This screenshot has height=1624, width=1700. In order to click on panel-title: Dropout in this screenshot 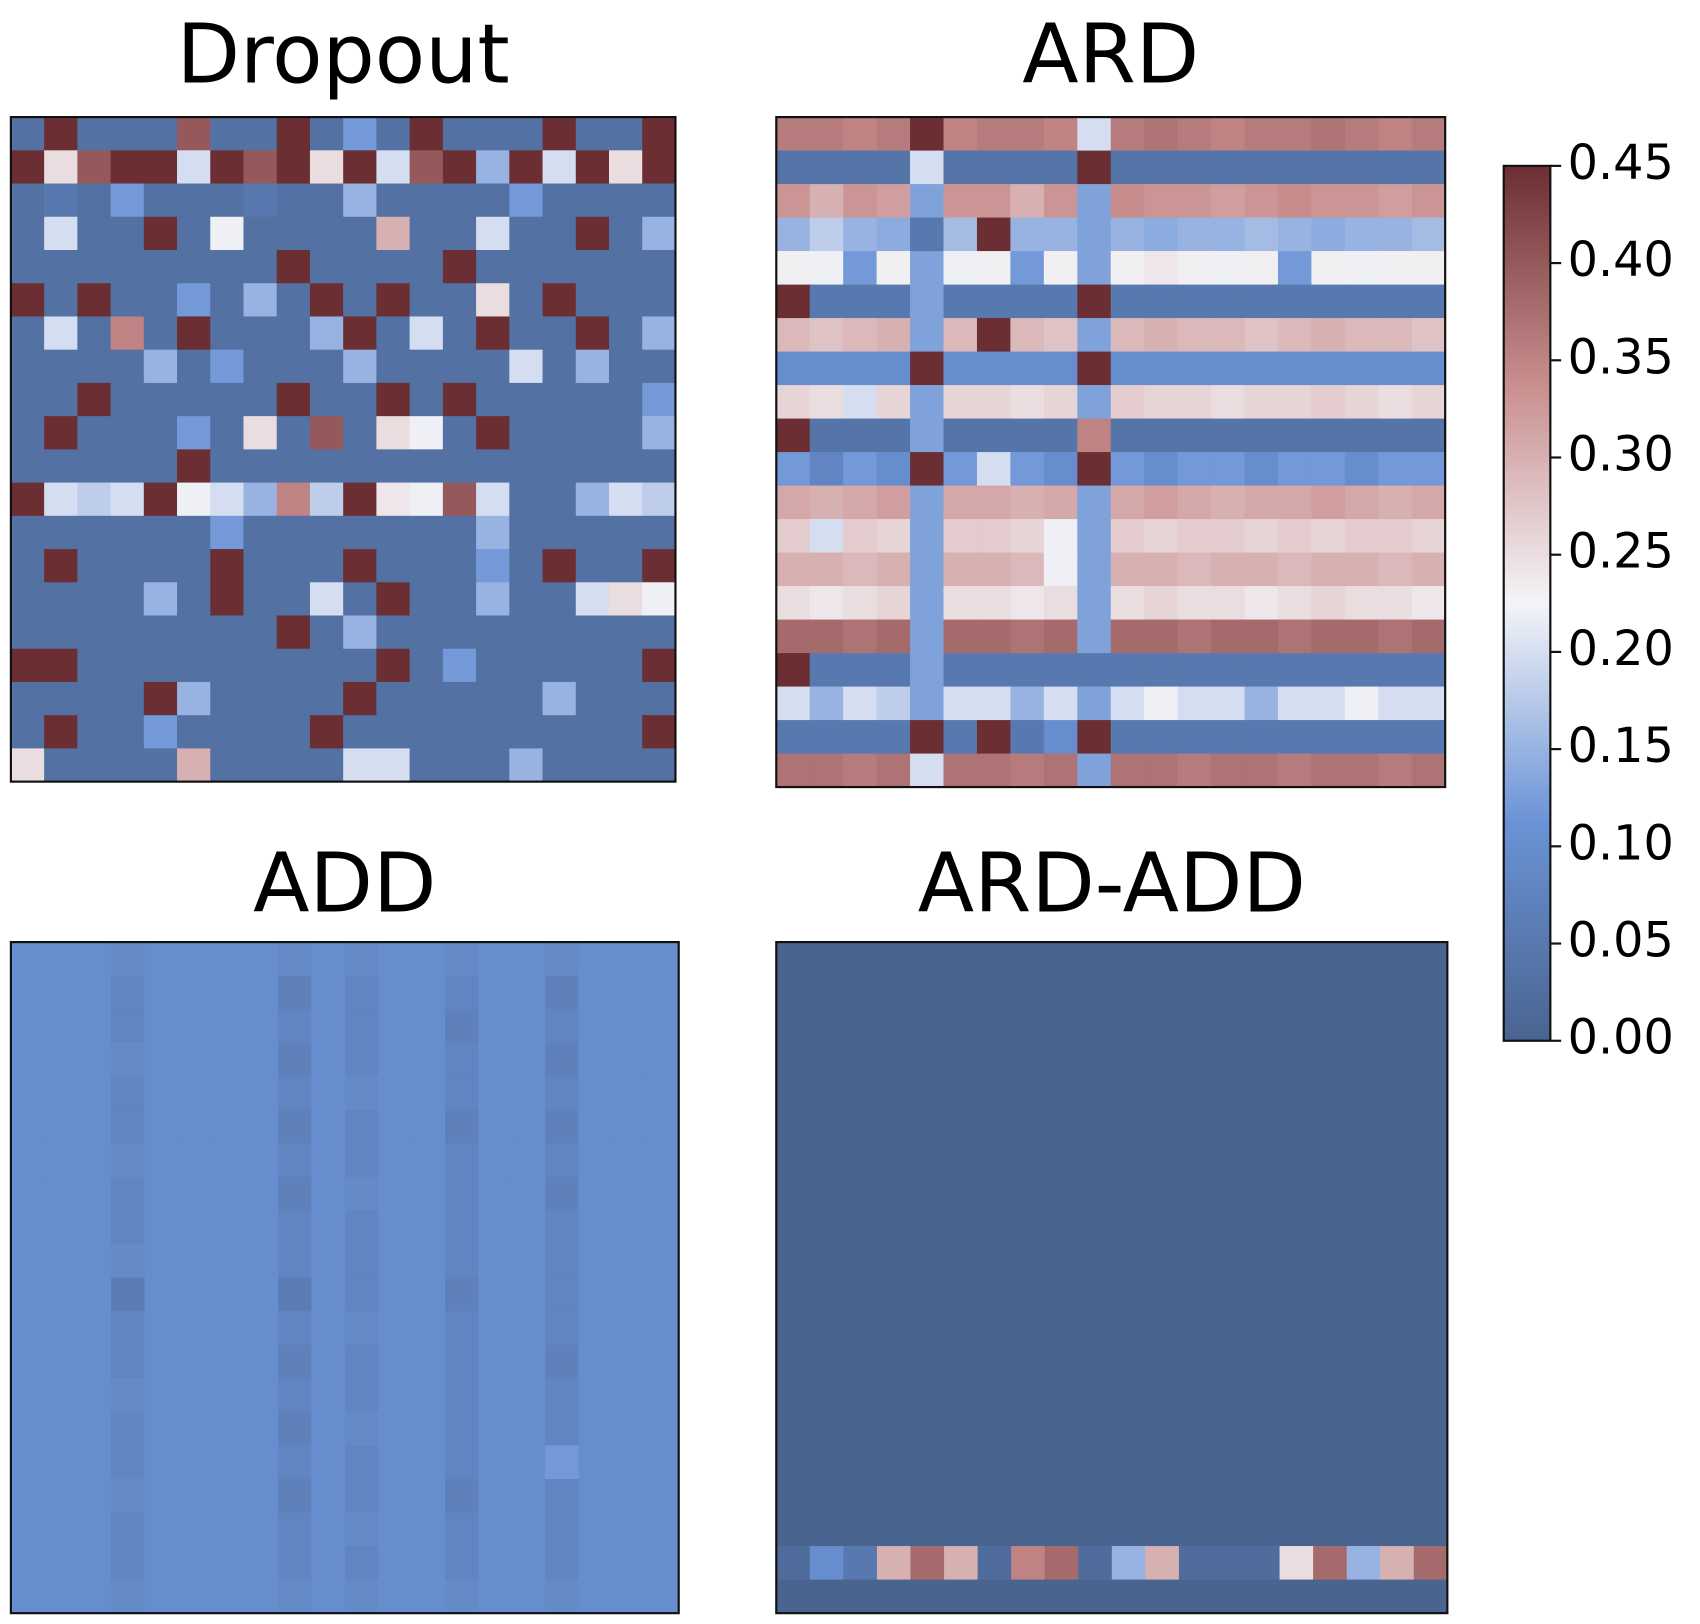, I will do `click(343, 54)`.